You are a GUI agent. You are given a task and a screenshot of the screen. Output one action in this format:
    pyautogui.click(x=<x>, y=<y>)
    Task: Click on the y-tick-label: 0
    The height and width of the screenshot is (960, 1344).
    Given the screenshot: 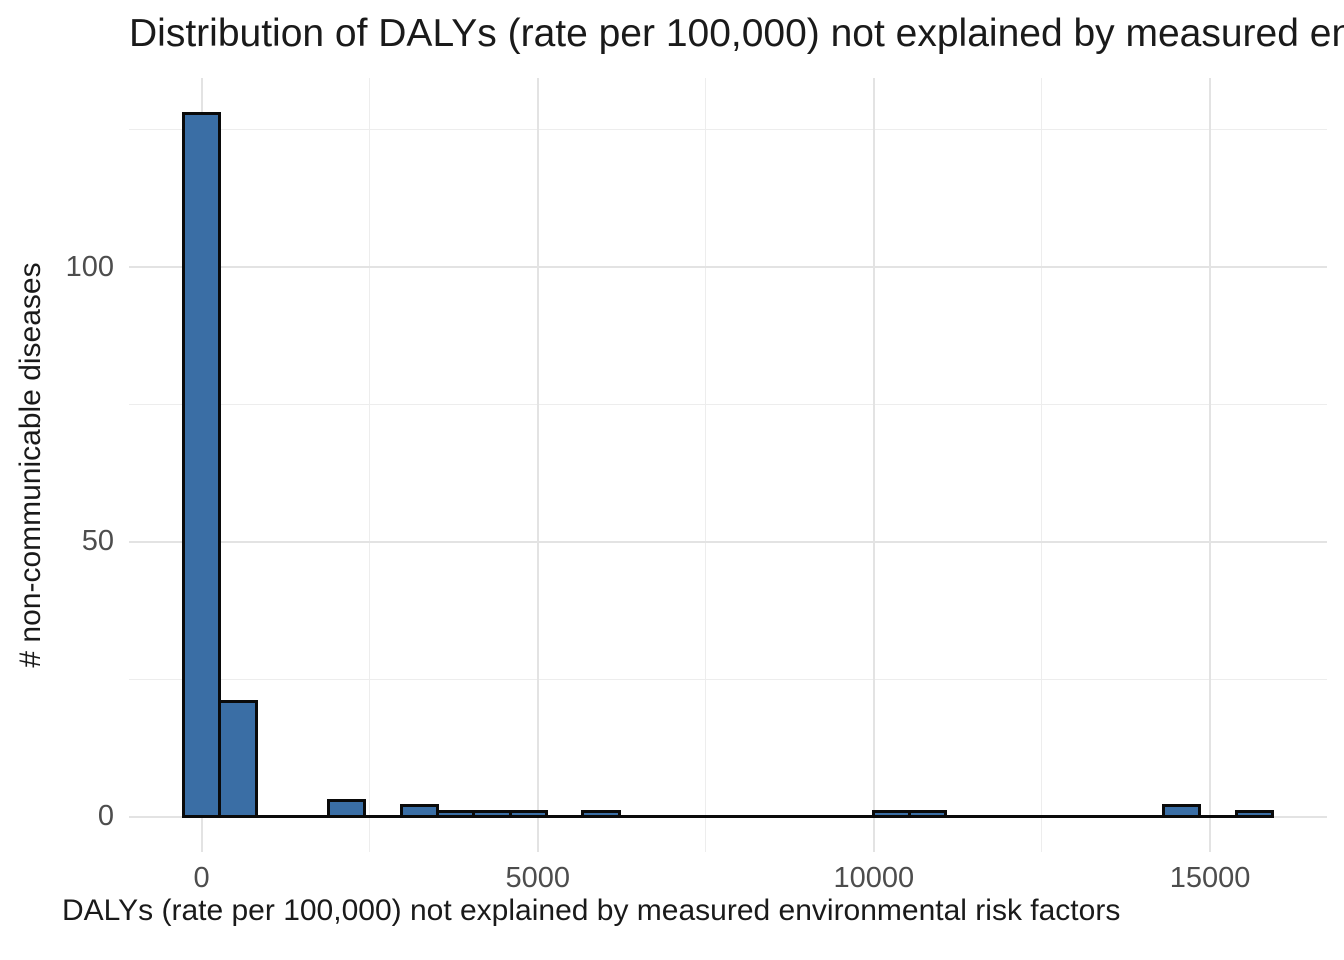 What is the action you would take?
    pyautogui.click(x=105, y=816)
    